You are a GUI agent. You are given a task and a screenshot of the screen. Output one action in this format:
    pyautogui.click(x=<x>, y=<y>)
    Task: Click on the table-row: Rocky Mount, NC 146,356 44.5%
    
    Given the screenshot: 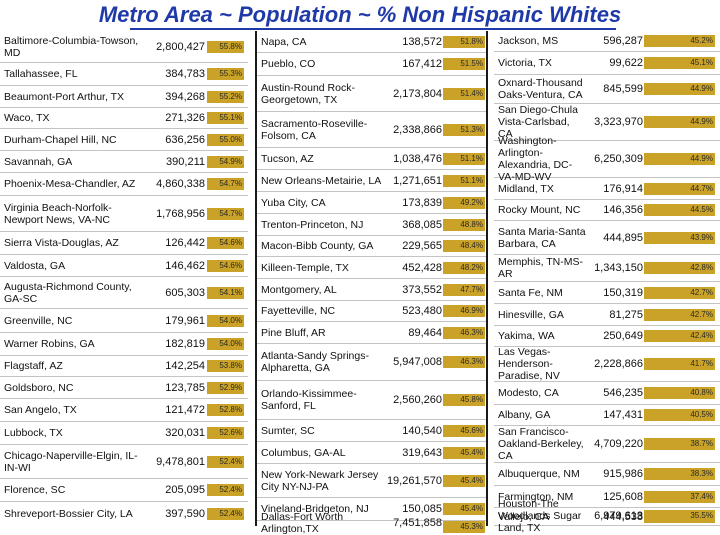 What is the action you would take?
    pyautogui.click(x=607, y=210)
    